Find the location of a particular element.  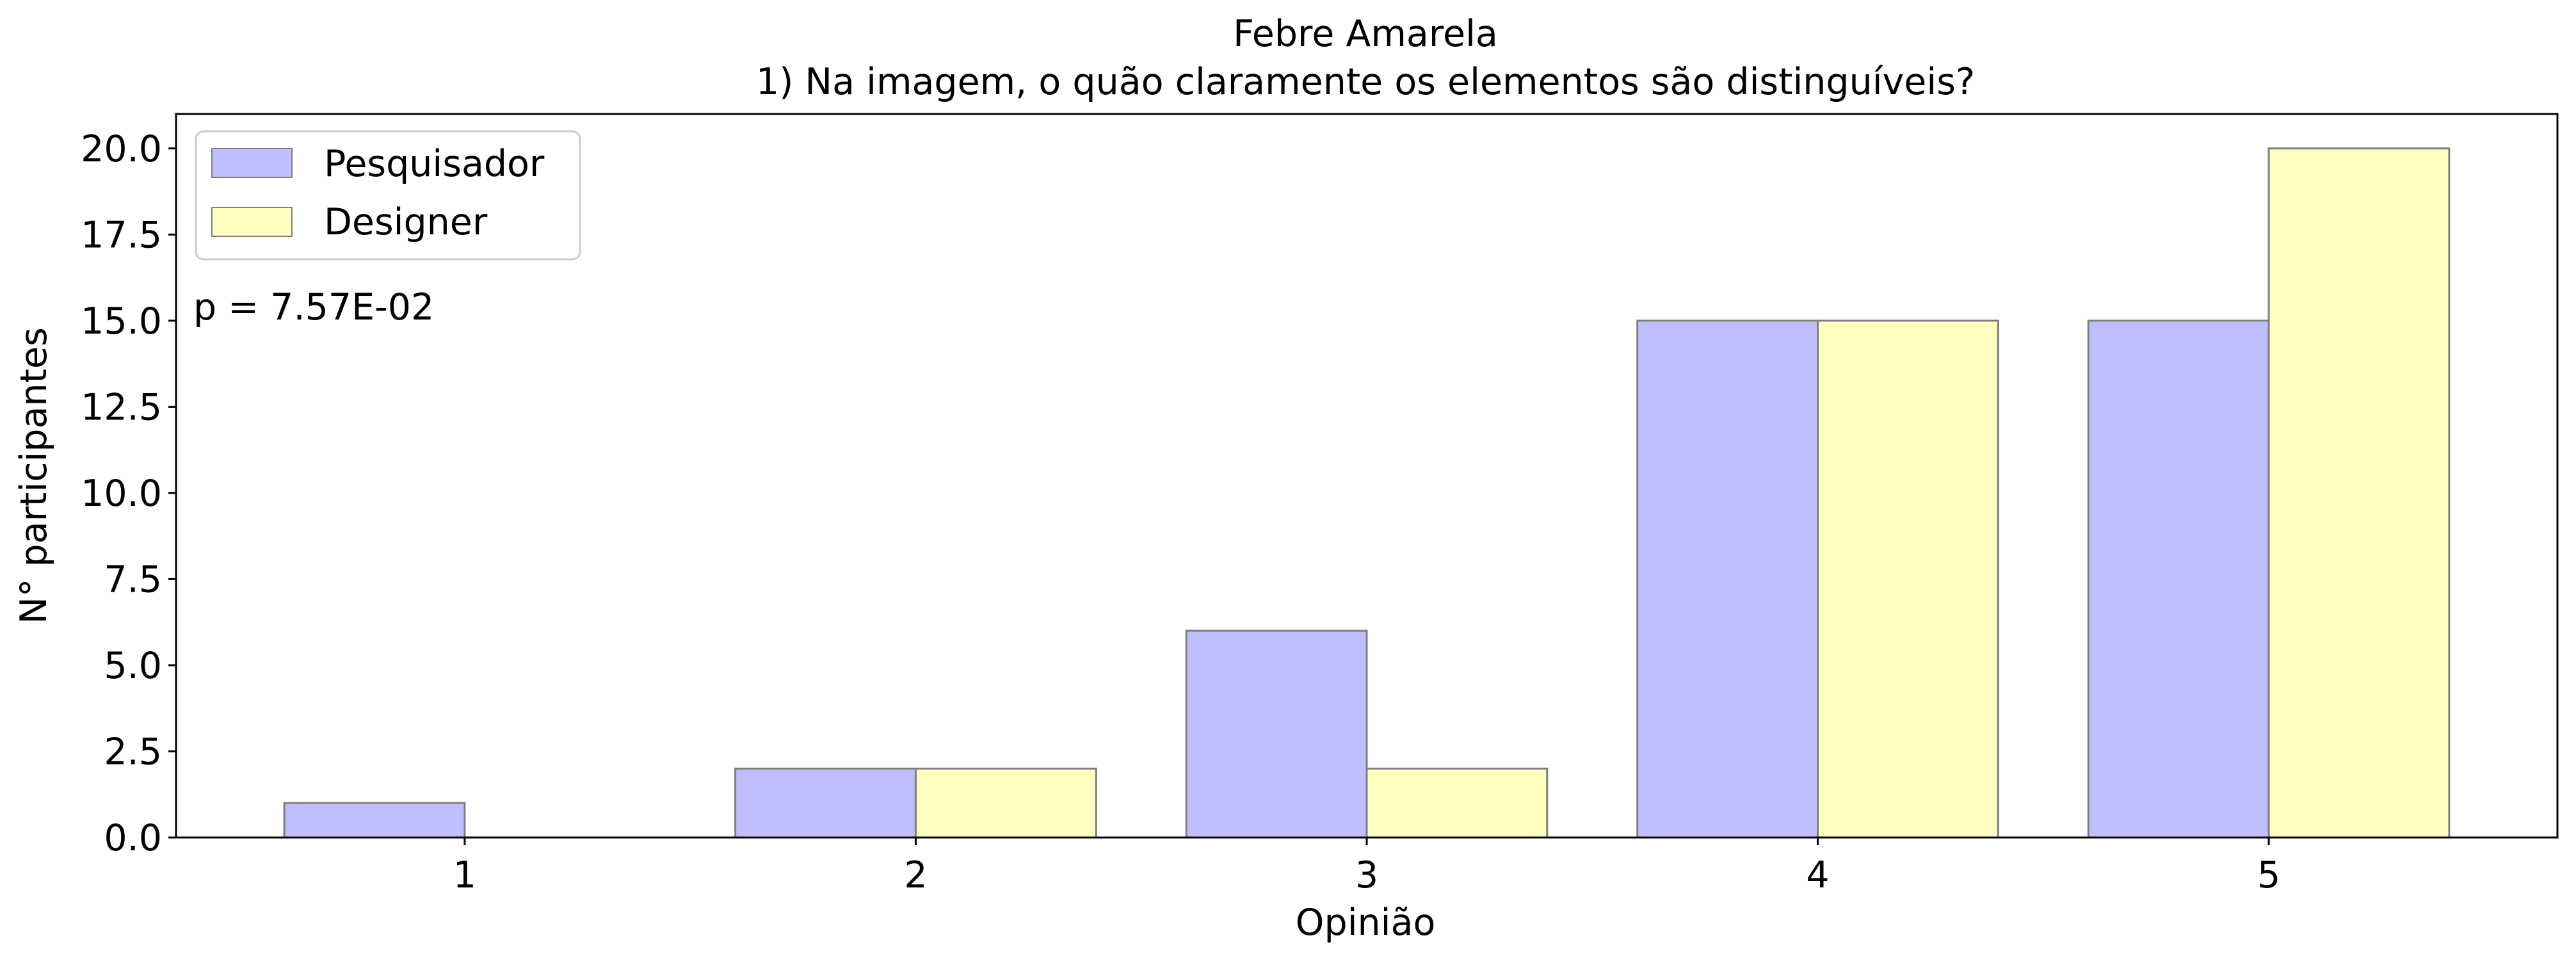

y-tick-label: 2.5 is located at coordinates (133, 752).